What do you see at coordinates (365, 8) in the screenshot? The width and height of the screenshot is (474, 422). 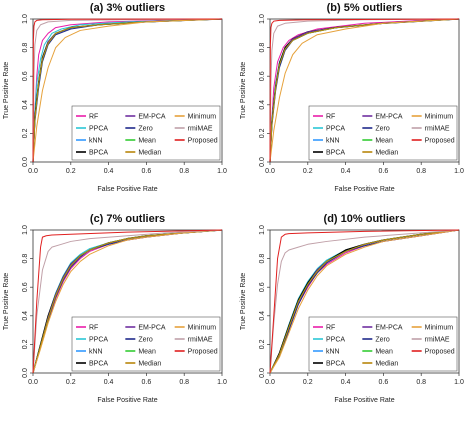 I see `chart-title: (b) 5% outliers` at bounding box center [365, 8].